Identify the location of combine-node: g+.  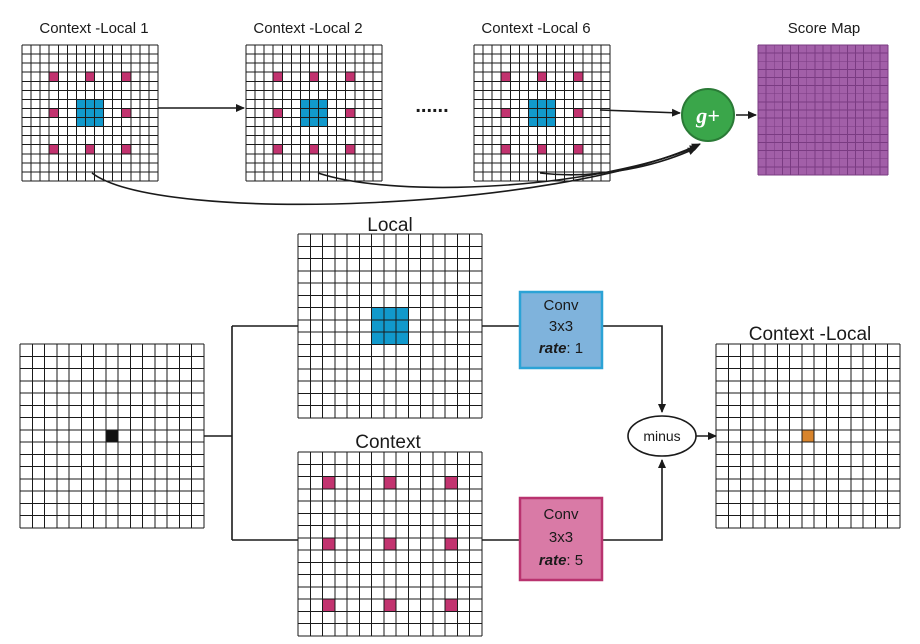
(708, 115).